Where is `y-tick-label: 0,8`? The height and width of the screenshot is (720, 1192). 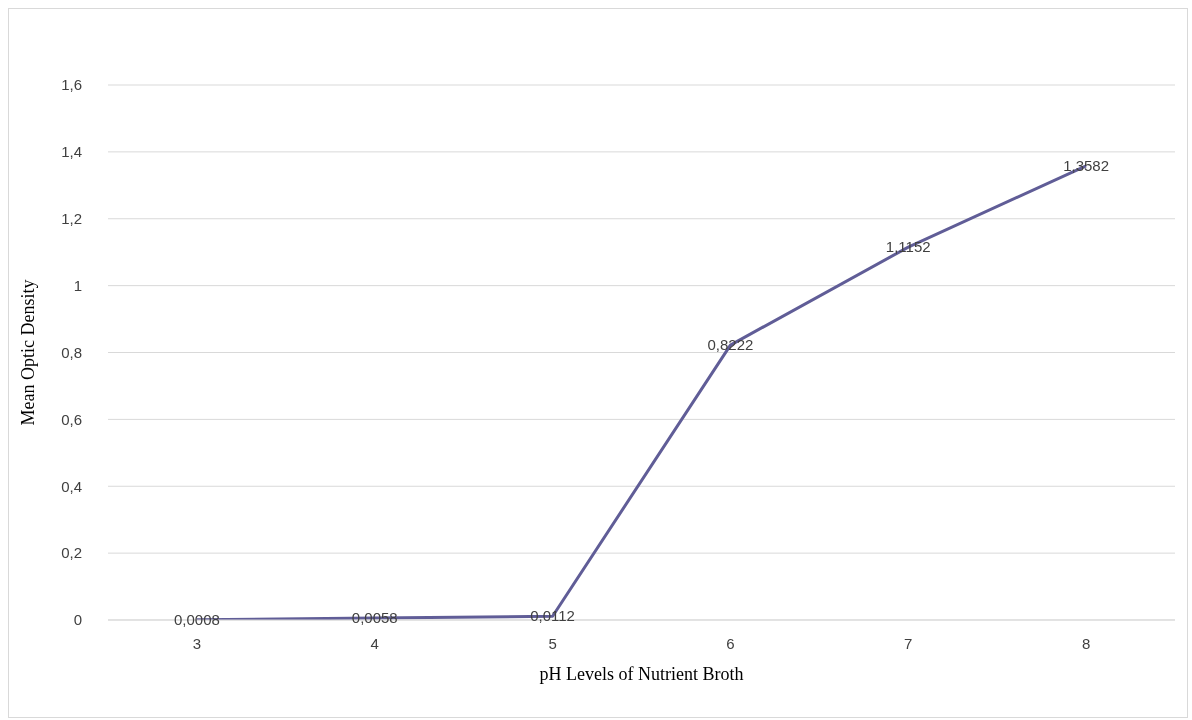
y-tick-label: 0,8 is located at coordinates (71, 352).